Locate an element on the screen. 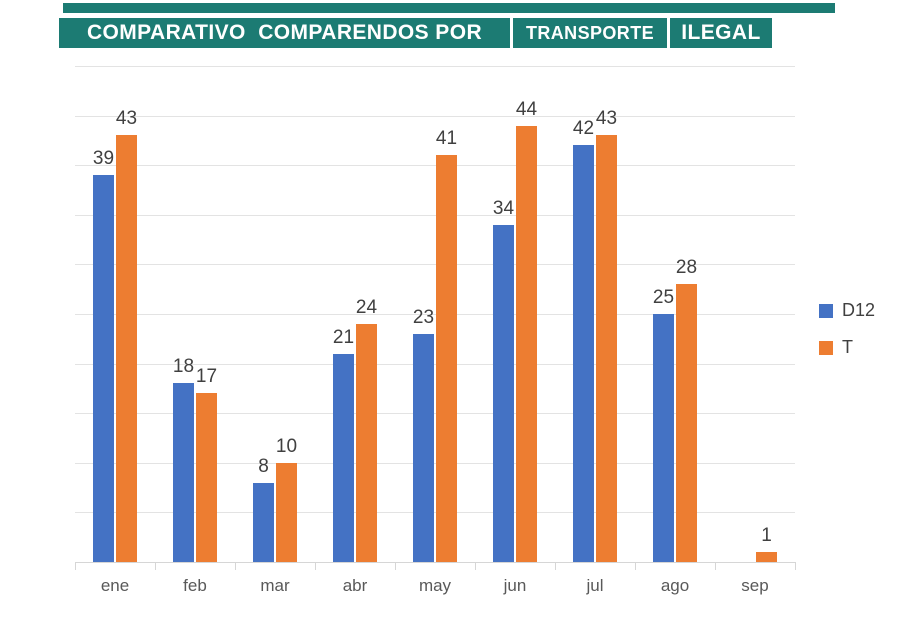 The image size is (906, 632). value-label-t-feb: 17 is located at coordinates (206, 377).